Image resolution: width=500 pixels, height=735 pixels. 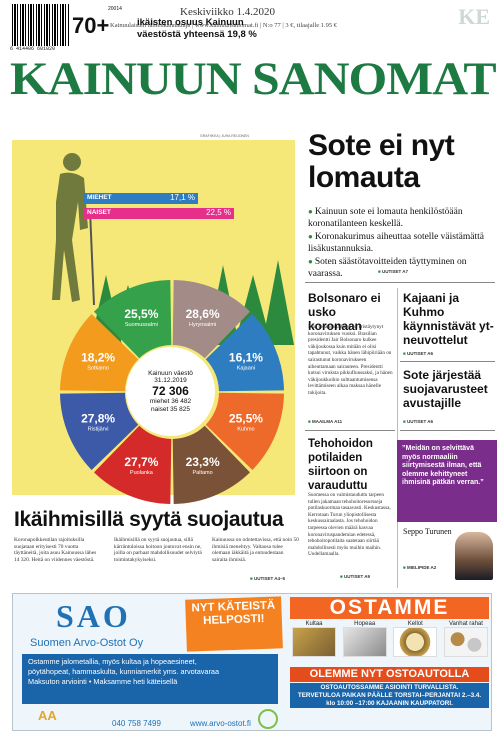 What do you see at coordinates (246, 357) in the screenshot?
I see `pie-value-label: 16,1%` at bounding box center [246, 357].